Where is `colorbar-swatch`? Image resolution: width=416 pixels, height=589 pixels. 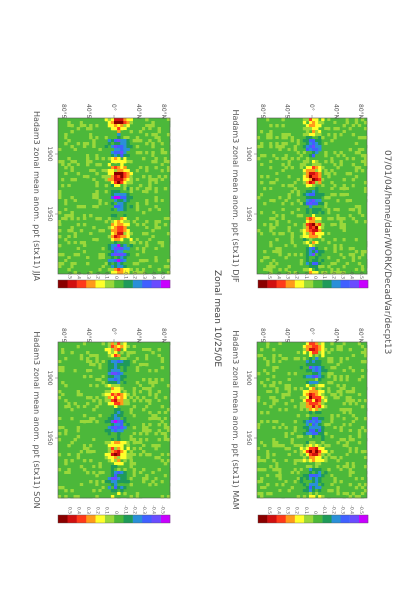 colorbar-swatch is located at coordinates (363, 519).